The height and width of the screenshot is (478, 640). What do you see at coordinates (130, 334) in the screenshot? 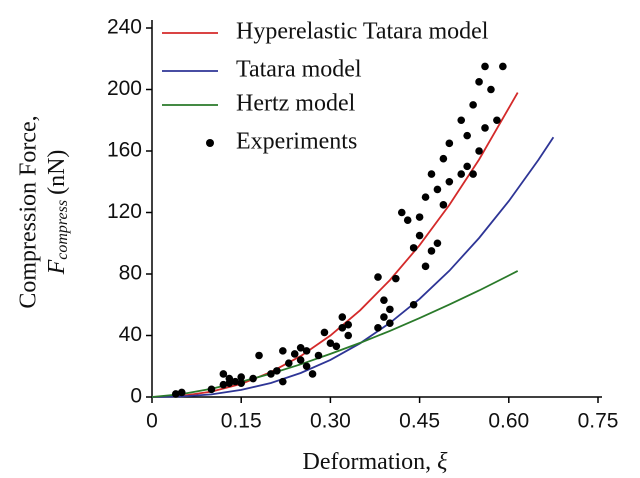
I see `y-tick-label: 40` at bounding box center [130, 334].